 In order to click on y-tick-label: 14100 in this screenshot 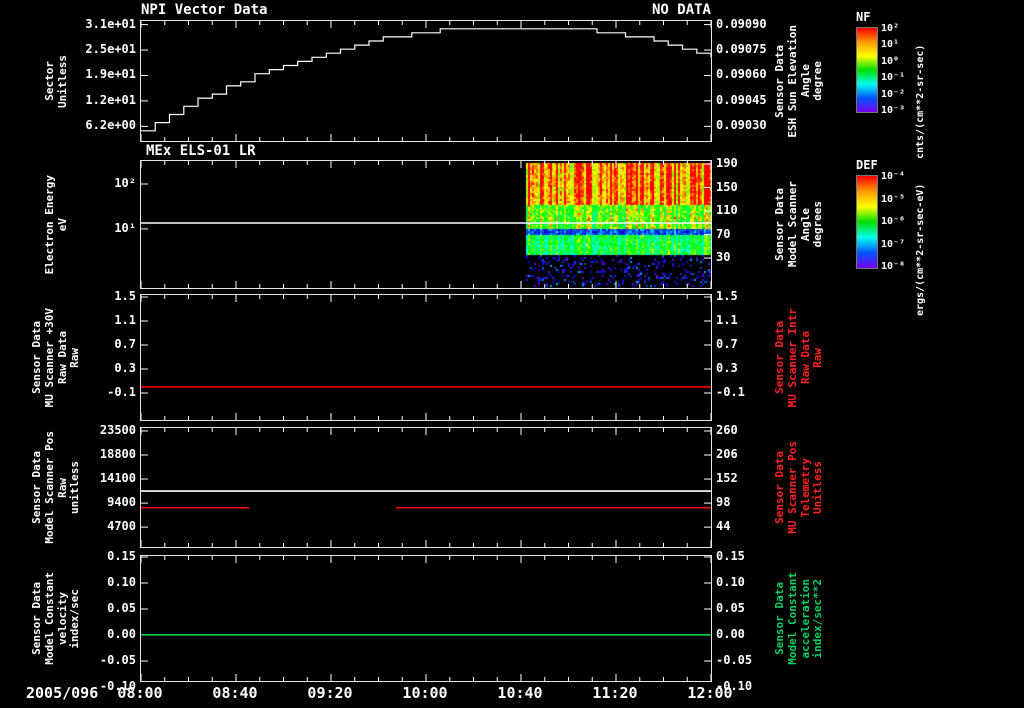, I will do `click(117, 478)`.